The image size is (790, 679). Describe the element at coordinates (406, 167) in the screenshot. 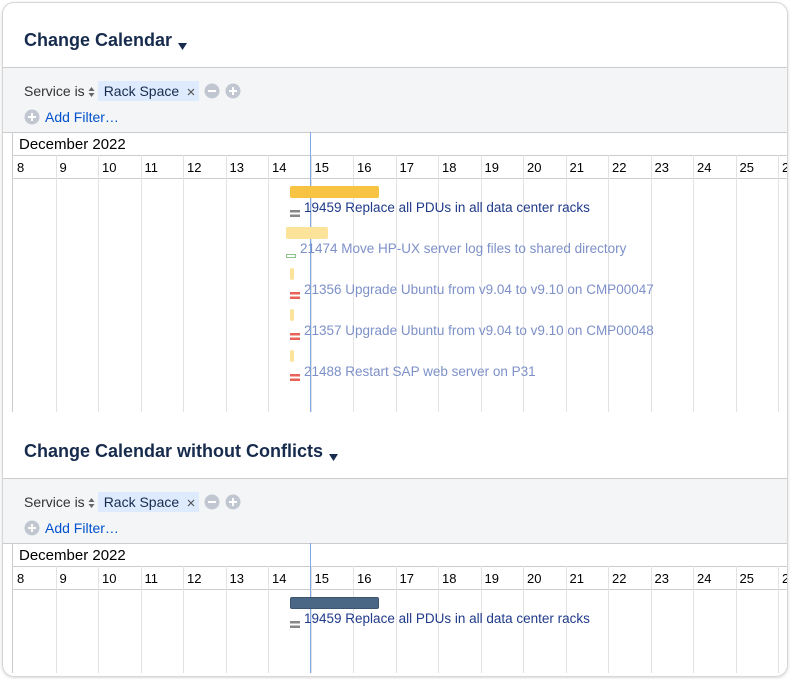

I see `day-label: 17` at that location.